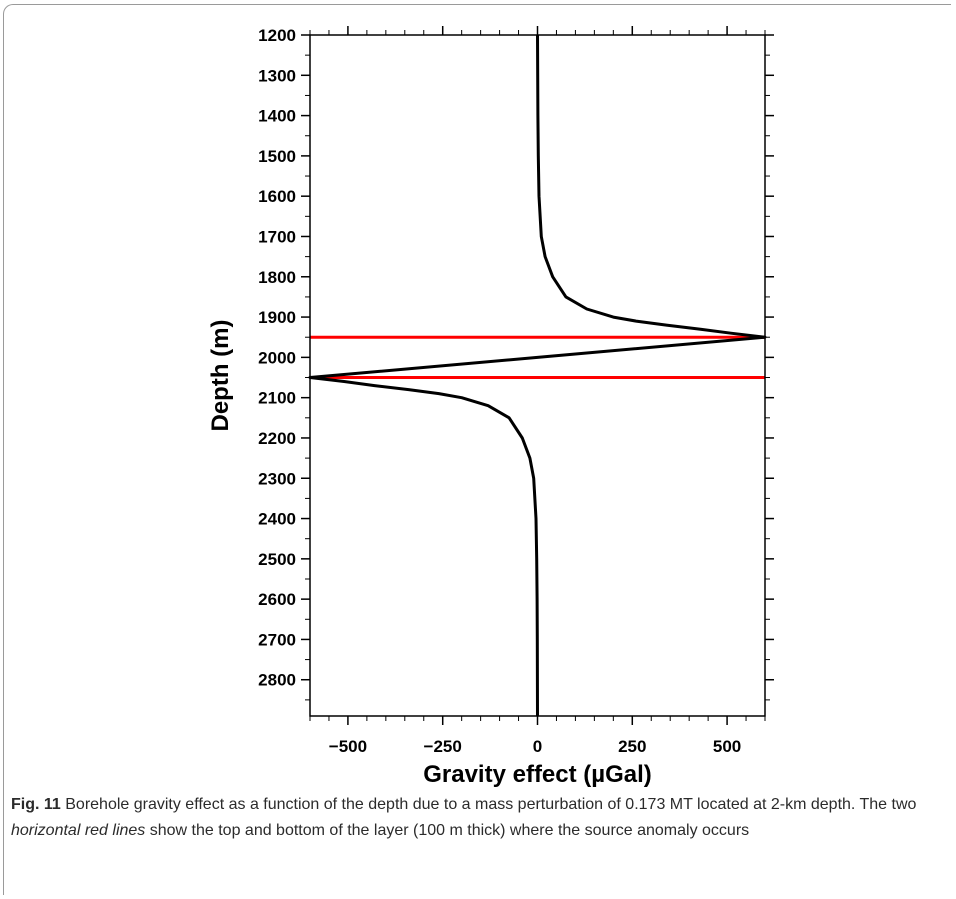 The height and width of the screenshot is (899, 956). I want to click on y-tick-label: 1900, so click(277, 317).